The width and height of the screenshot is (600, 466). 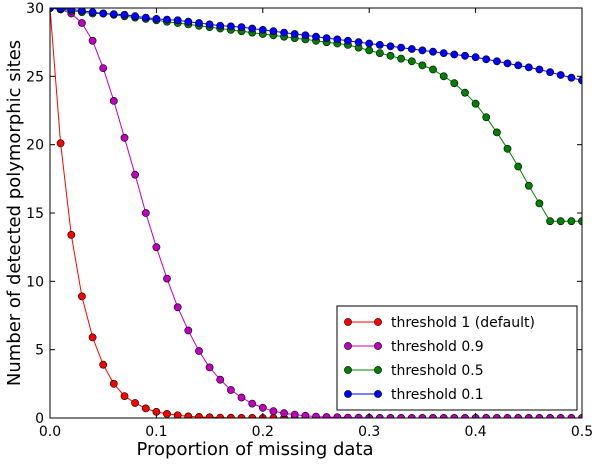 I want to click on y-tick-label: 20, so click(x=35, y=146).